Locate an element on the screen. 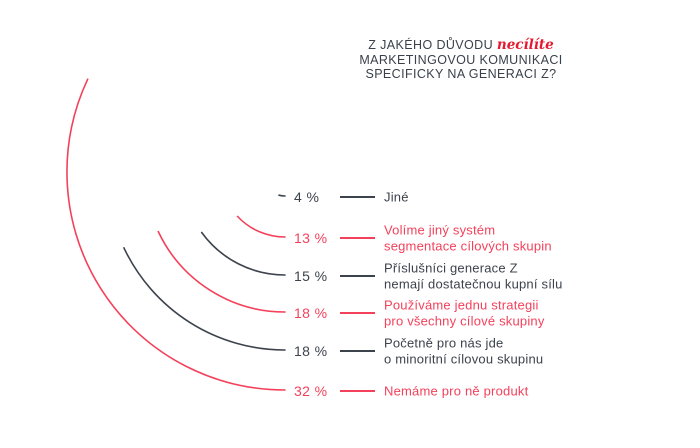  row-label-line1: Jiné is located at coordinates (396, 197).